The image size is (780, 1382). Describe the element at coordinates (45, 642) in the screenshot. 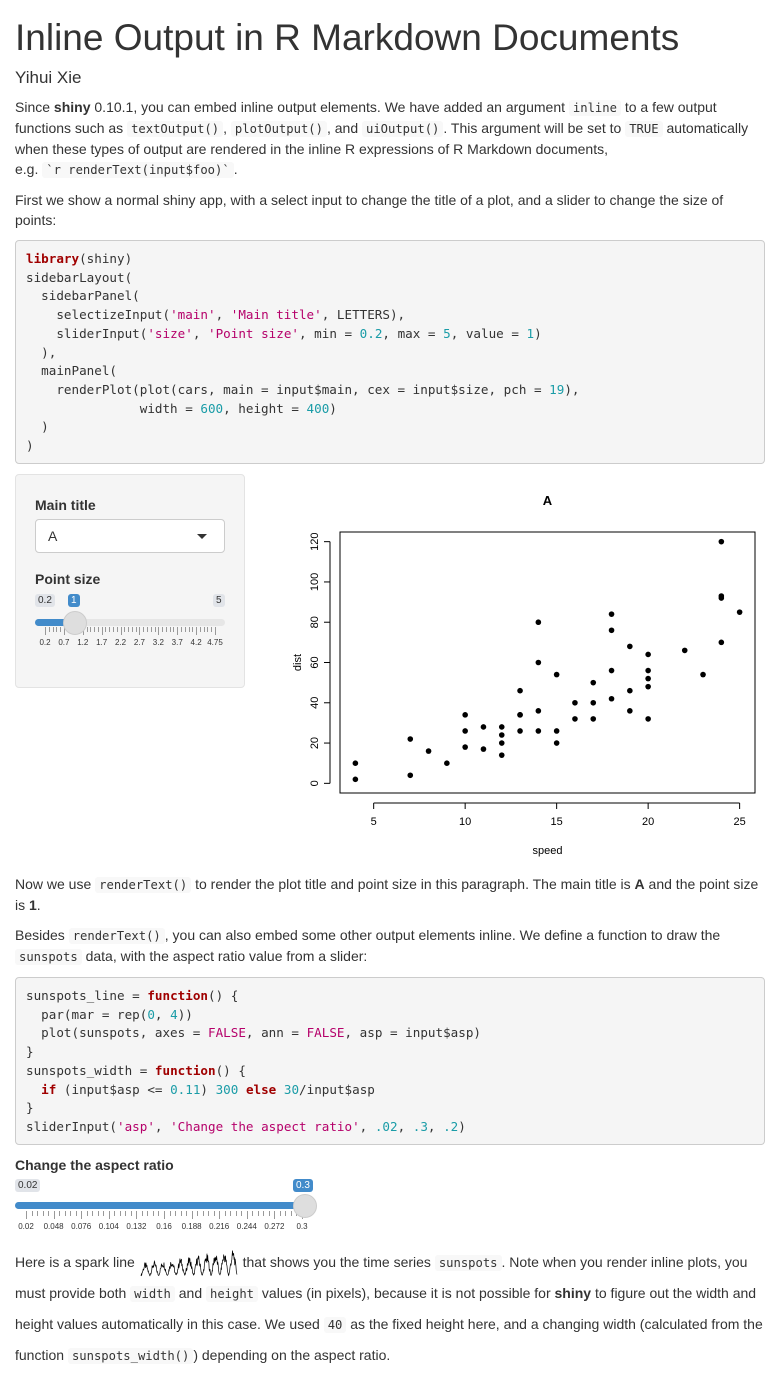

I see `slider-tick-label: 0.2` at that location.